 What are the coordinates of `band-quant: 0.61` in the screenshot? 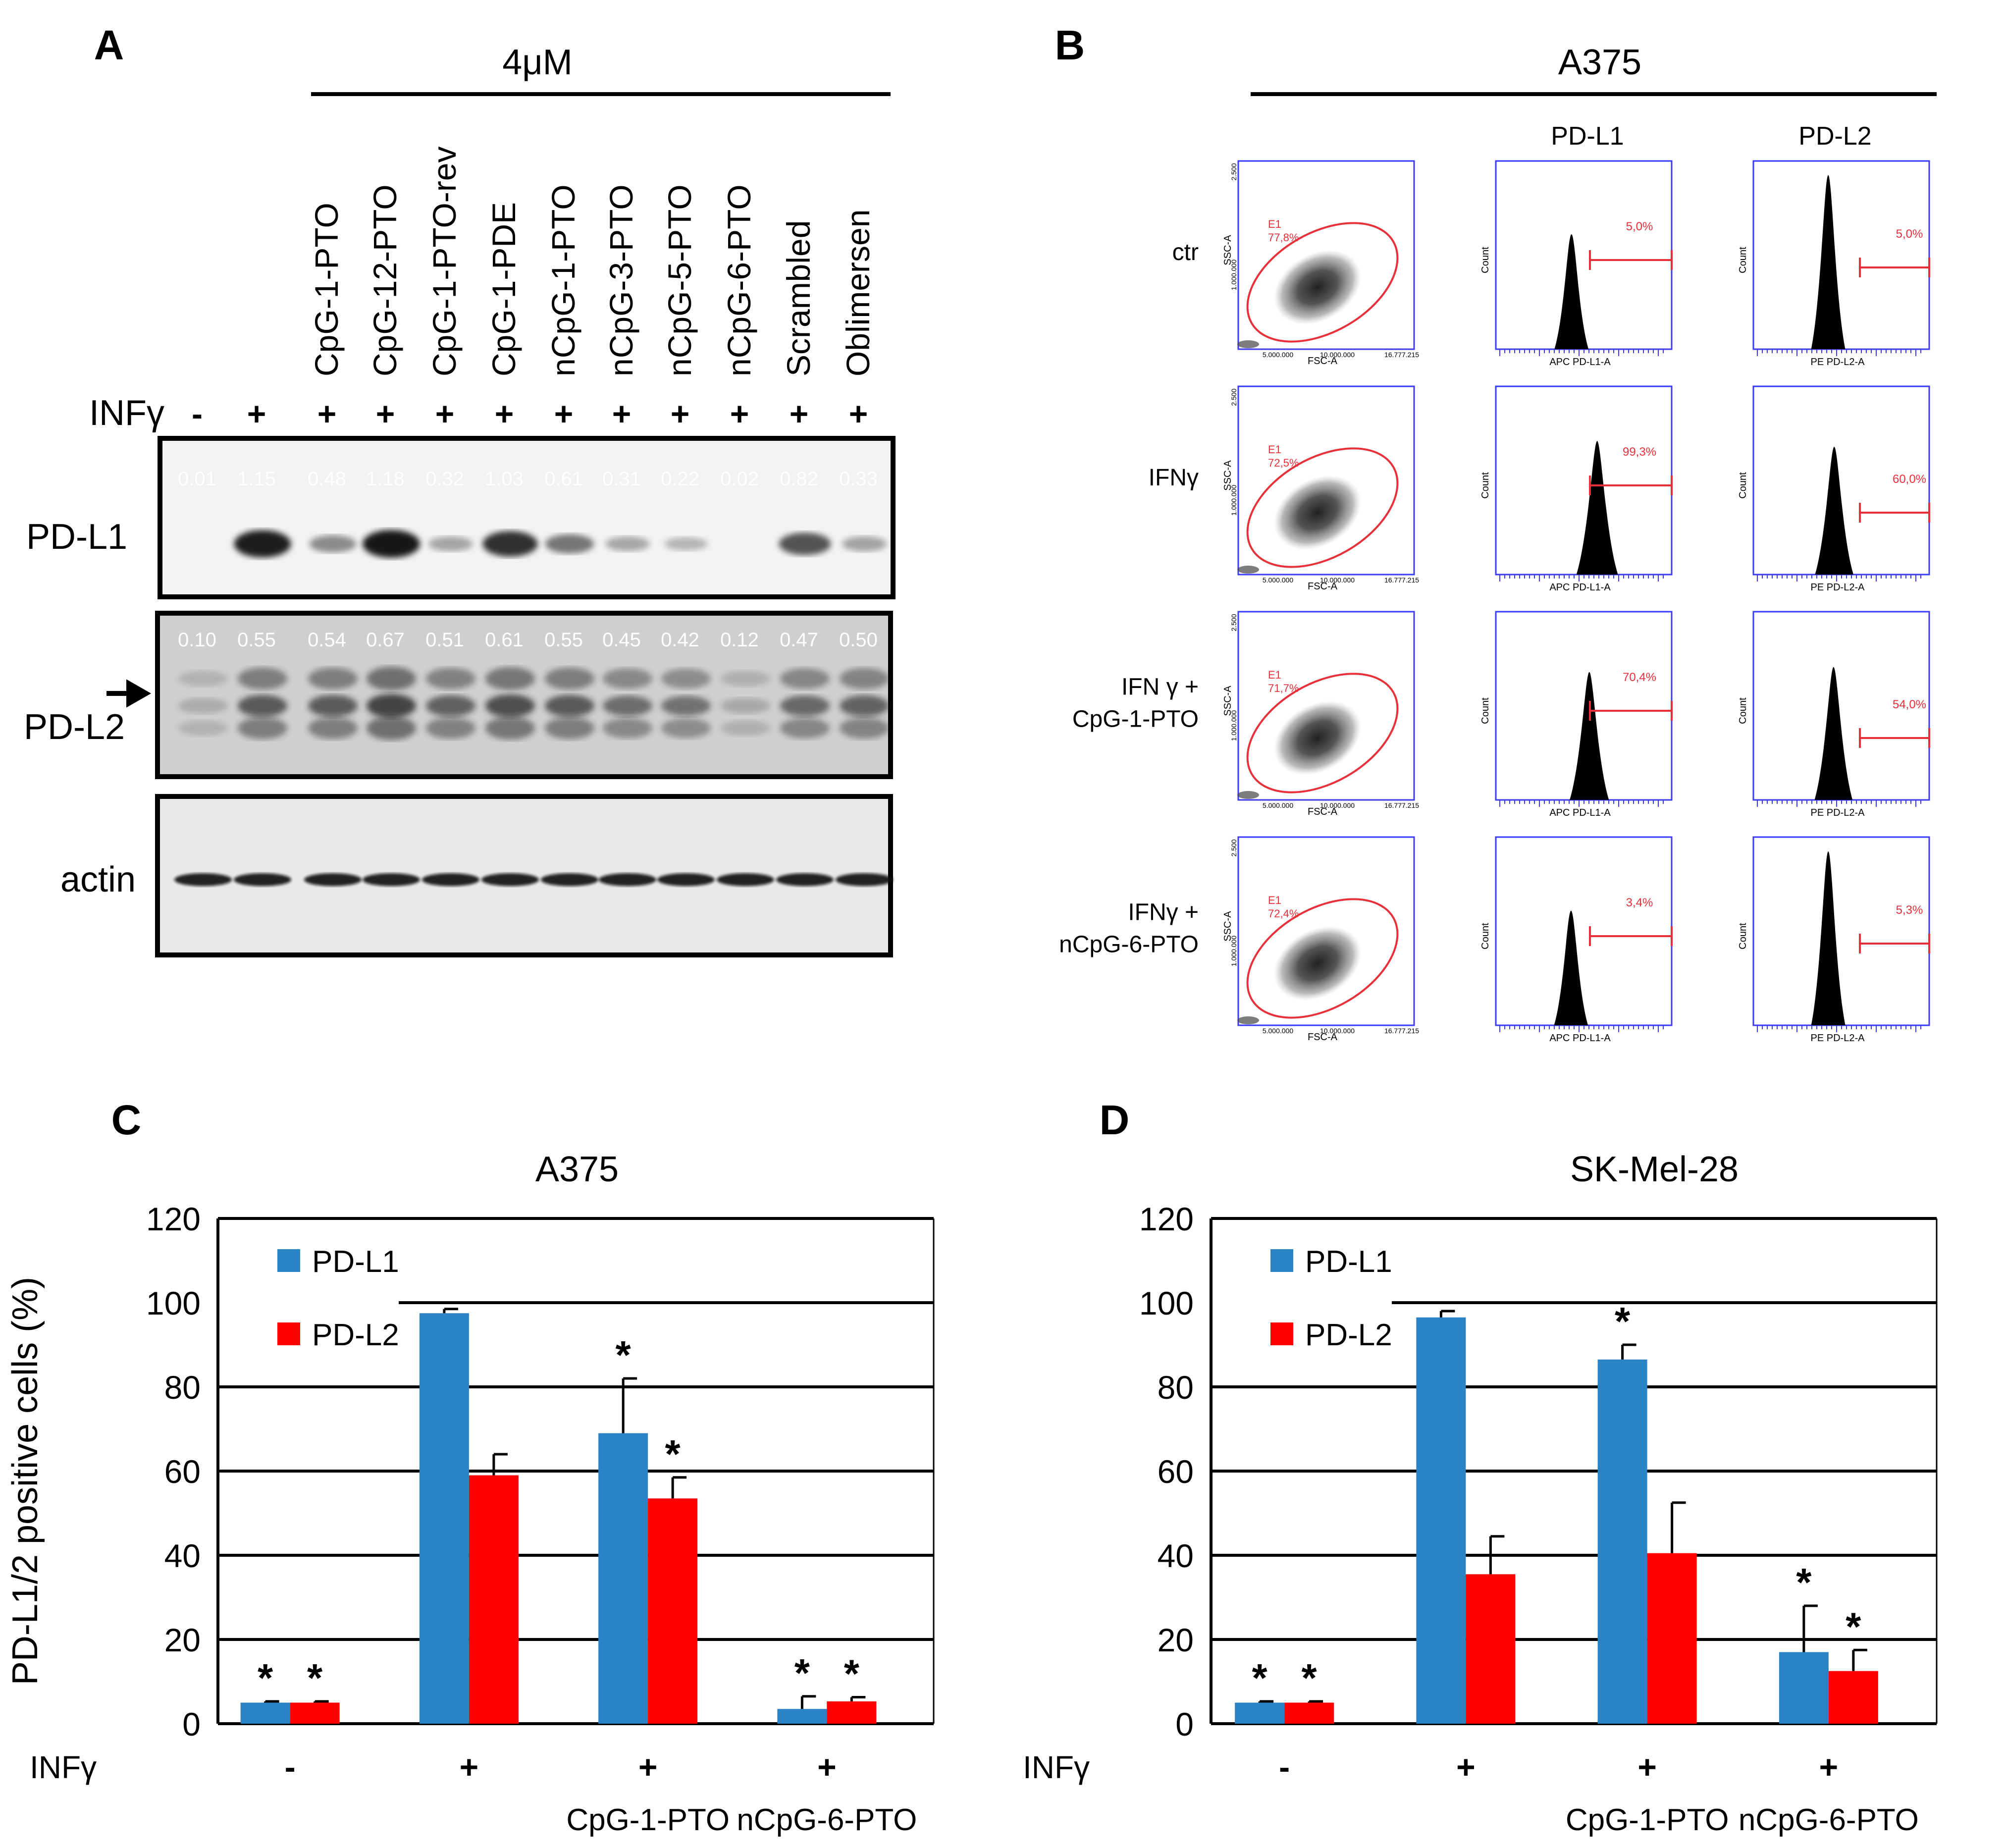 It's located at (563, 479).